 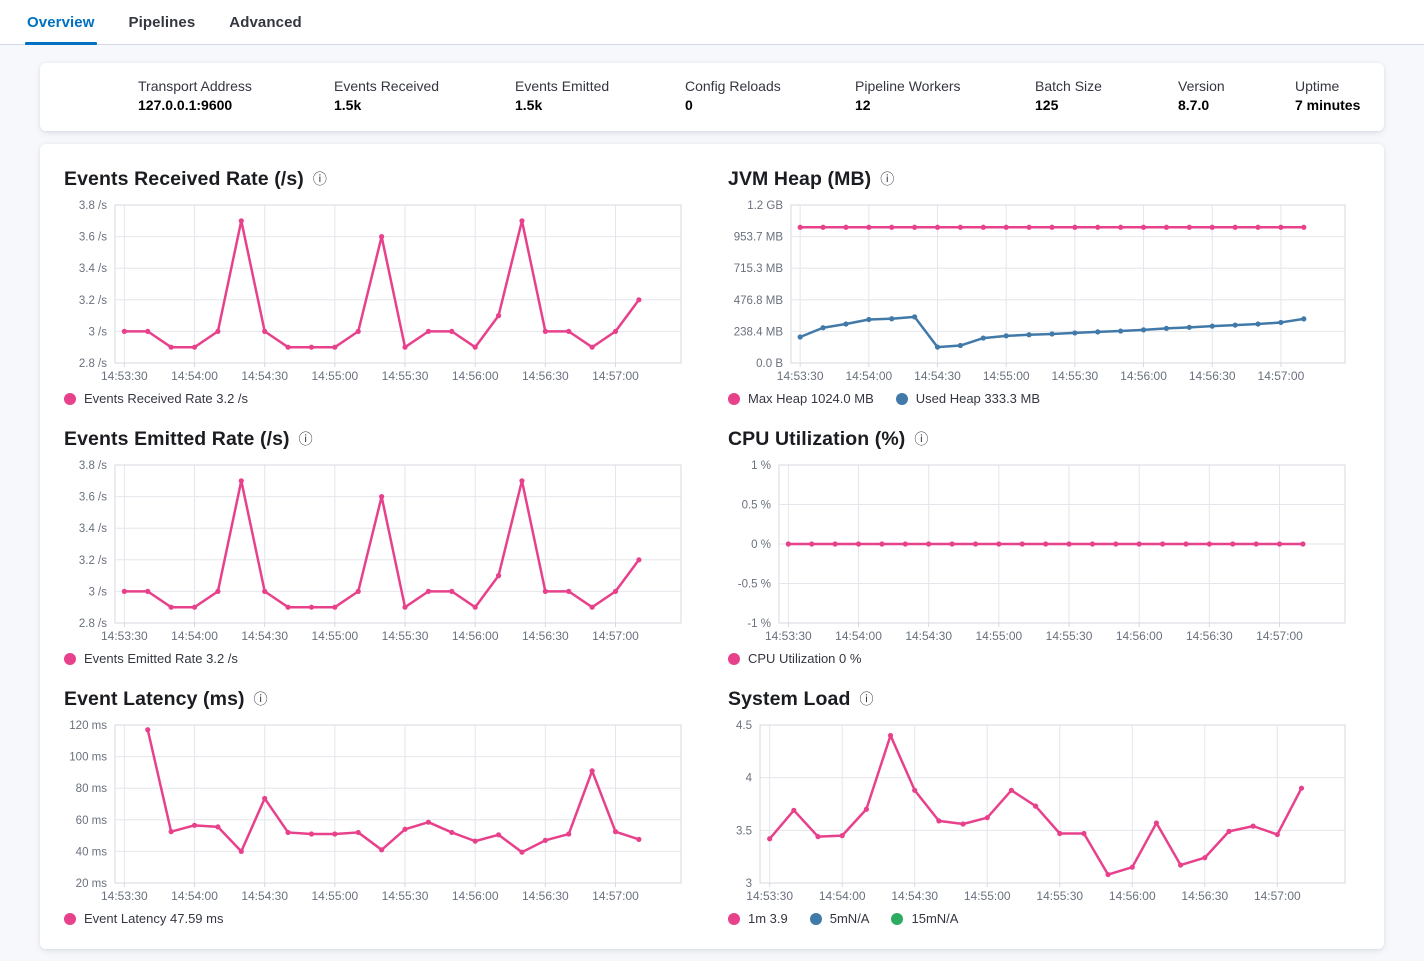 I want to click on svg-text: 20 ms, so click(x=92, y=884).